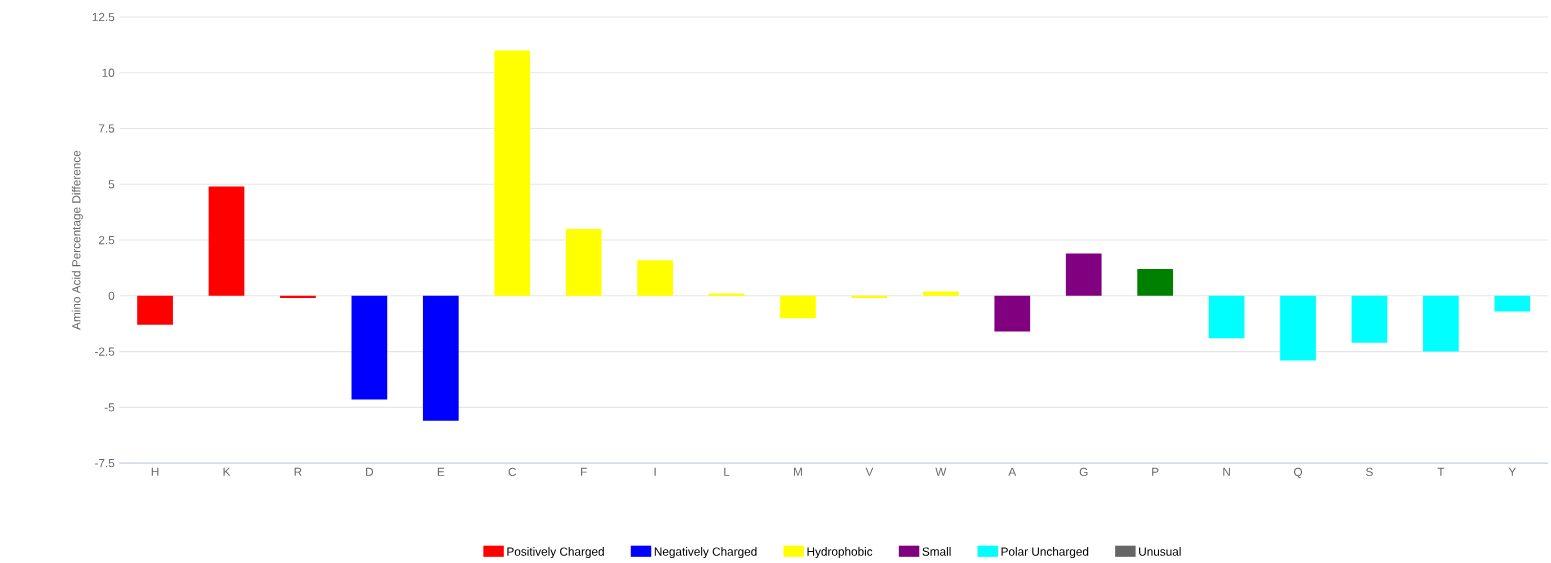 Image resolution: width=1551 pixels, height=563 pixels. I want to click on y-tick-label: -7.5, so click(104, 463).